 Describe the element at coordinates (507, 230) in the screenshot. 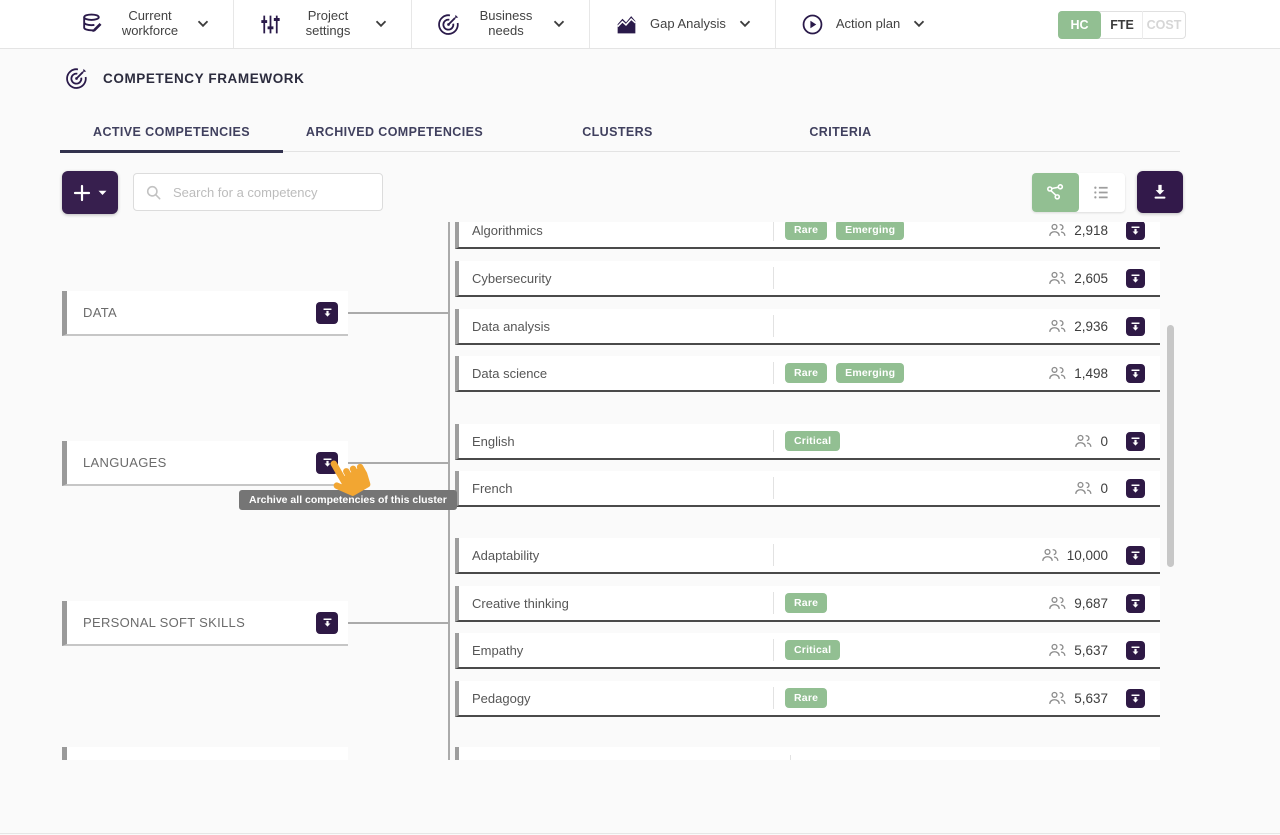

I see `competency-name: Algorithmics` at that location.